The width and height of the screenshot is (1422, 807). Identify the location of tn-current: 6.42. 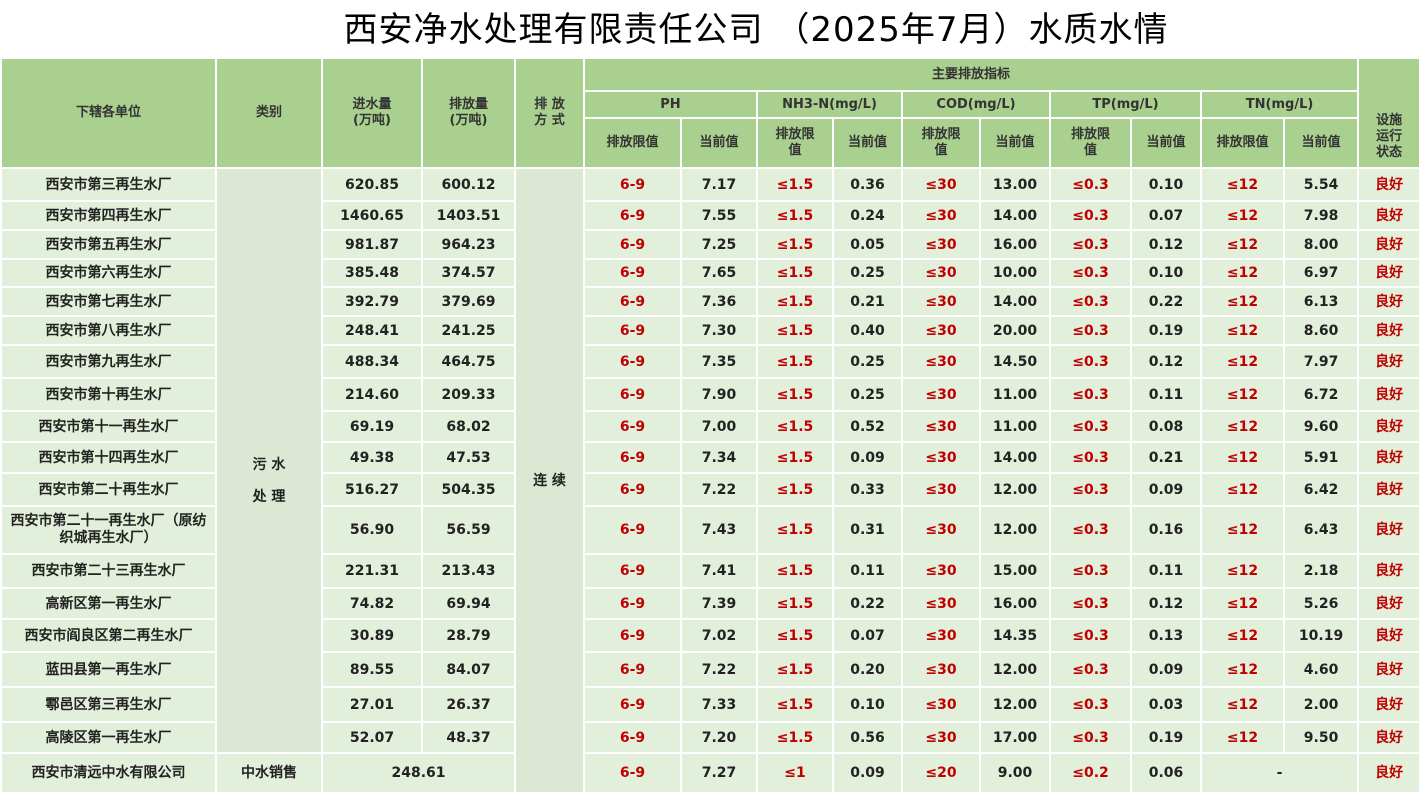
(1321, 489).